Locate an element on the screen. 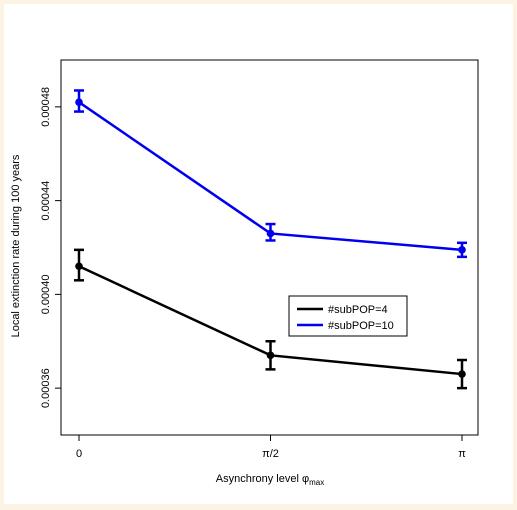 This screenshot has height=510, width=517. y-axis: 0.00036 0.00040 0.00044 0.00048 is located at coordinates (50, 247).